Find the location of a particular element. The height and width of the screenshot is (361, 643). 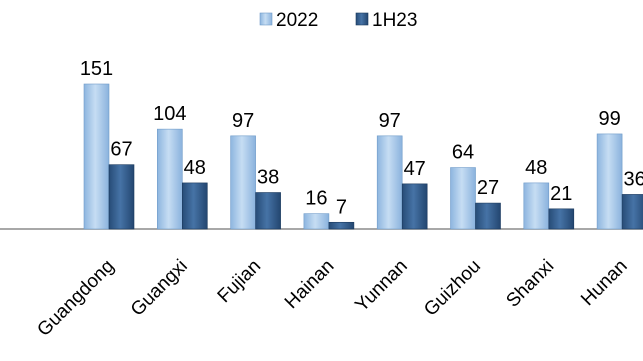

data-label-s1h23-hainan: 7 is located at coordinates (341, 207).